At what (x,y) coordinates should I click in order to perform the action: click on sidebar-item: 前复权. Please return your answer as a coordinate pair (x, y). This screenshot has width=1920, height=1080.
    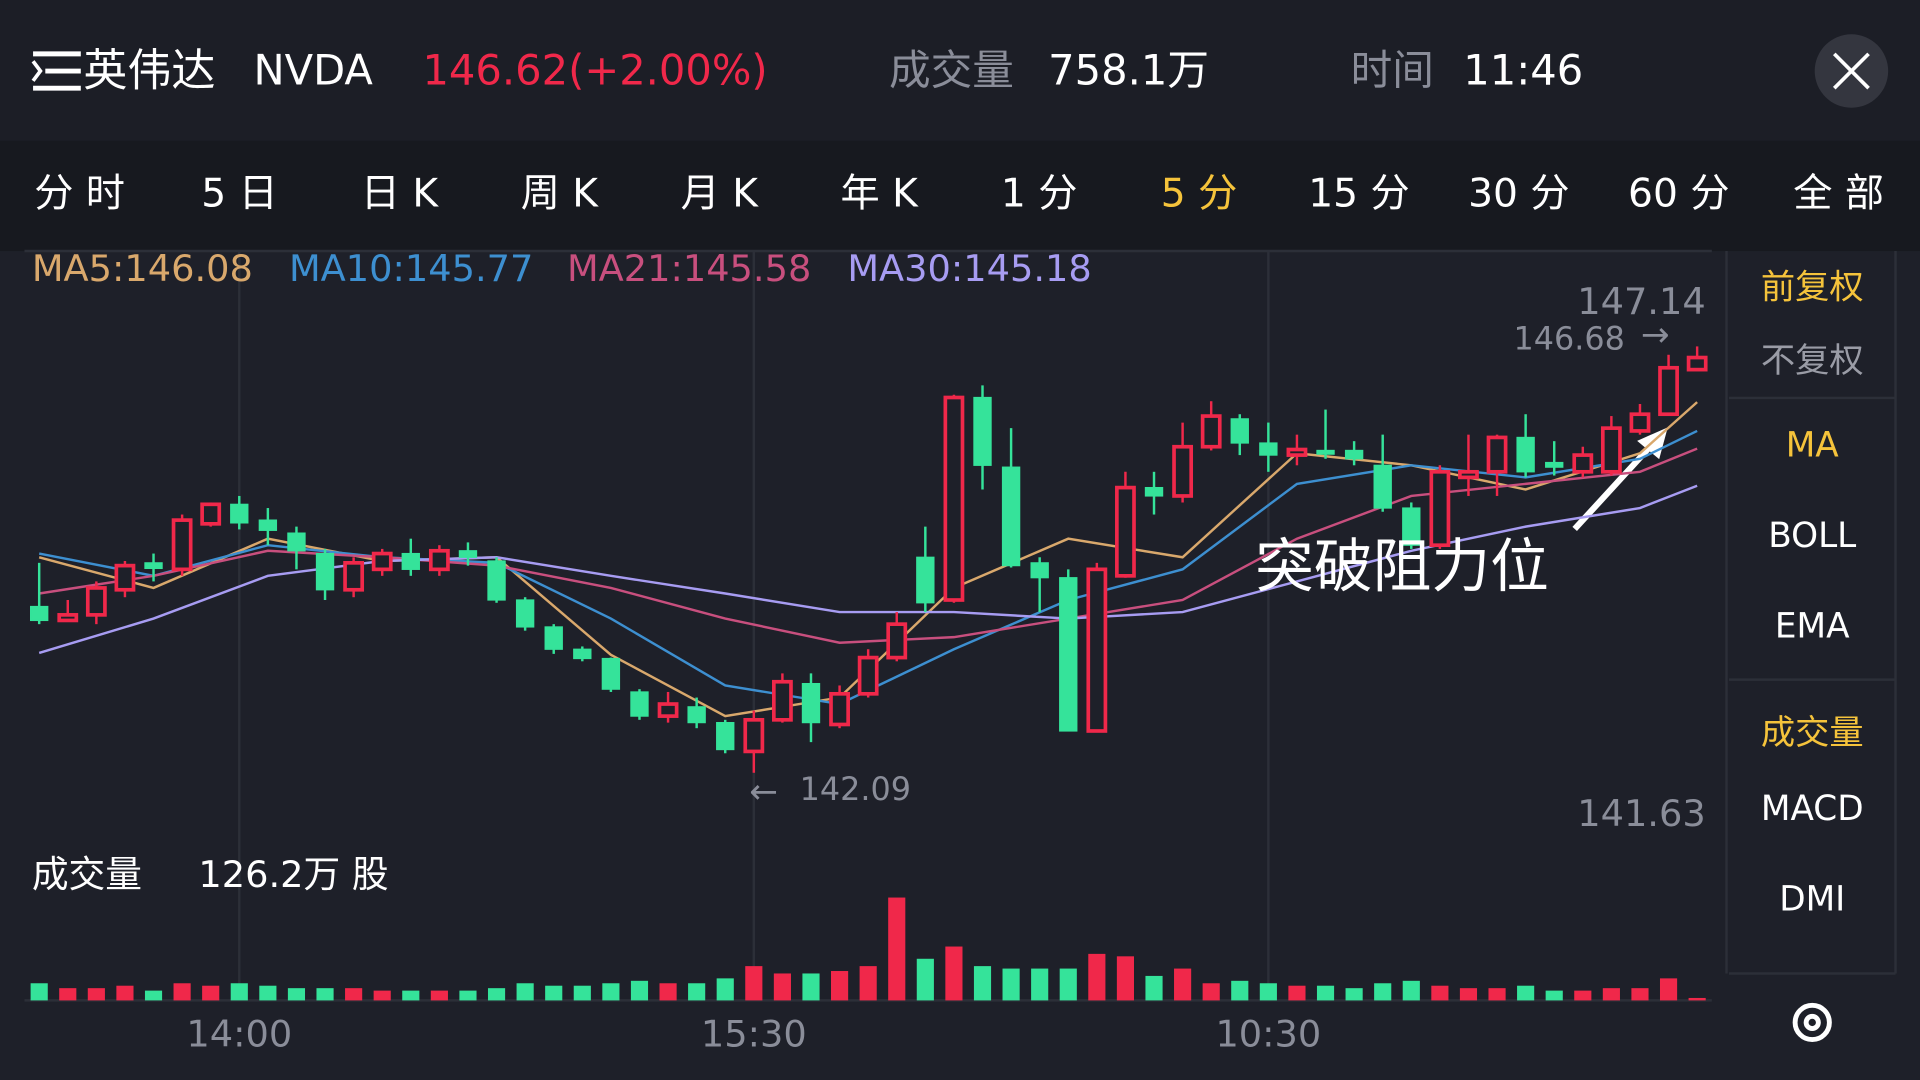
    Looking at the image, I should click on (1812, 287).